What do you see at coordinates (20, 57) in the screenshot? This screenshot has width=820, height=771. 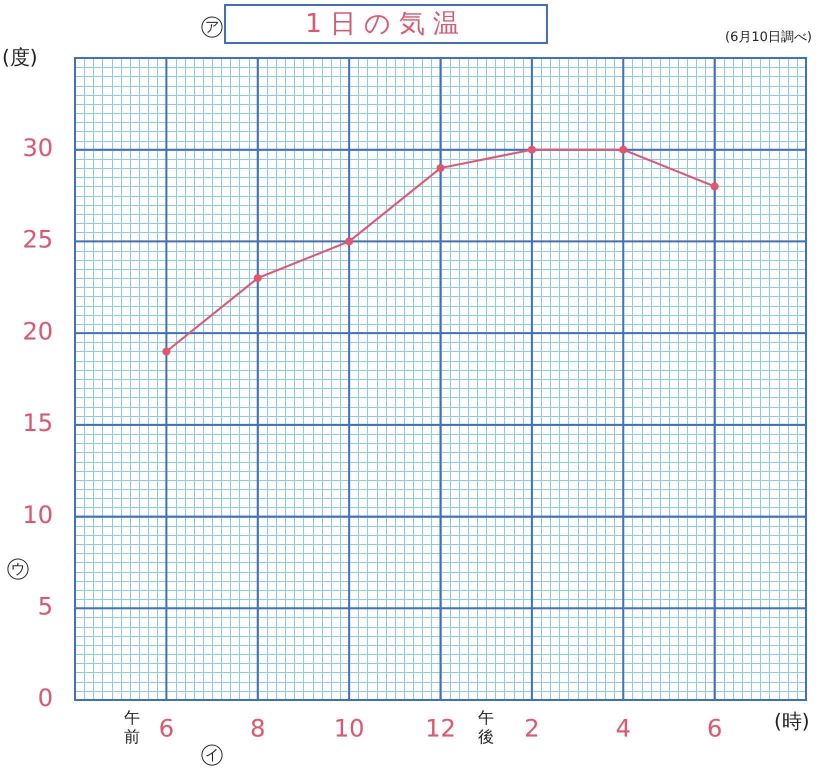 I see `y-axis-title: (度)` at bounding box center [20, 57].